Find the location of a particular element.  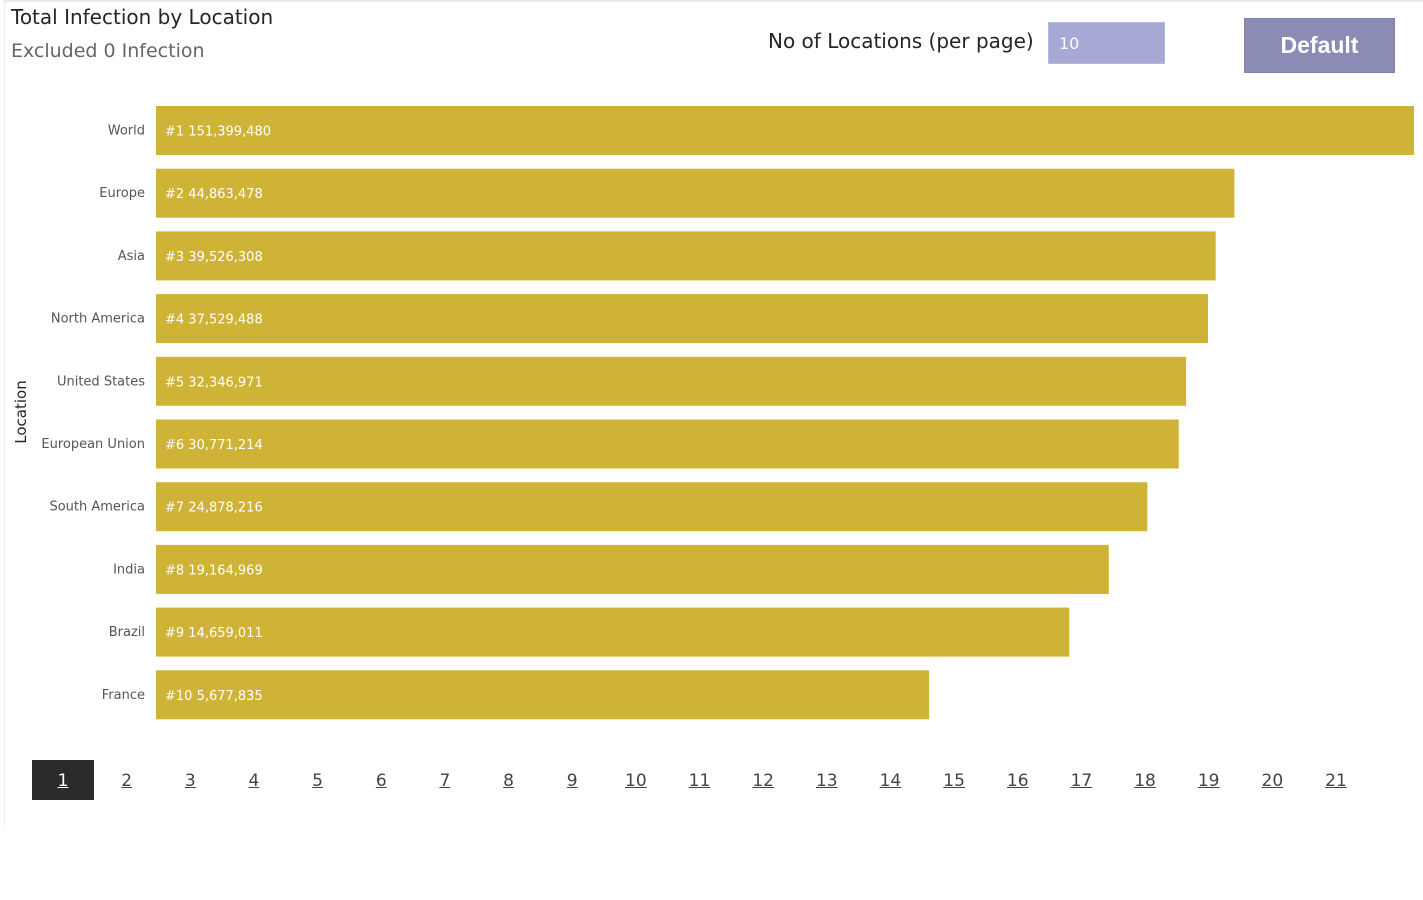

chart-subtitle: Excluded 0 Infection is located at coordinates (108, 51).